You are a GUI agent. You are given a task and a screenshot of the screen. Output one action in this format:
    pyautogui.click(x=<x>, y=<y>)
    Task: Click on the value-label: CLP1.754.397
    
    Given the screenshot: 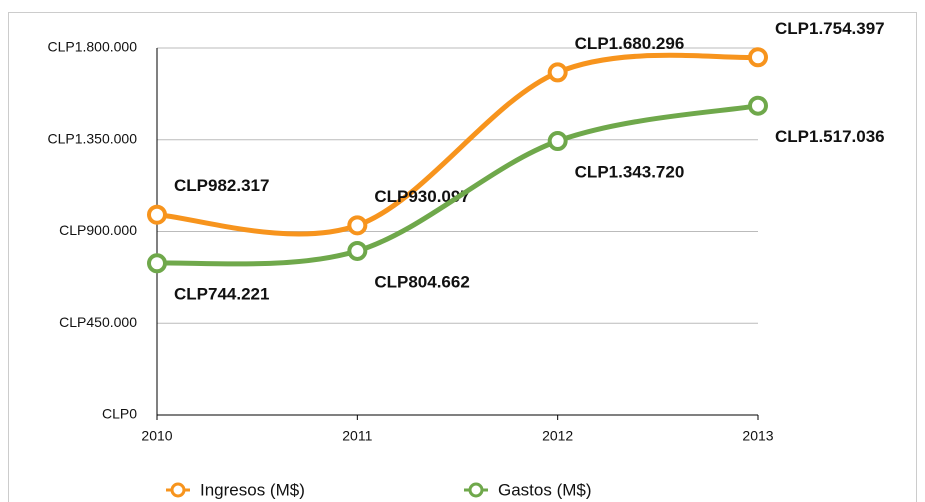 What is the action you would take?
    pyautogui.click(x=830, y=28)
    